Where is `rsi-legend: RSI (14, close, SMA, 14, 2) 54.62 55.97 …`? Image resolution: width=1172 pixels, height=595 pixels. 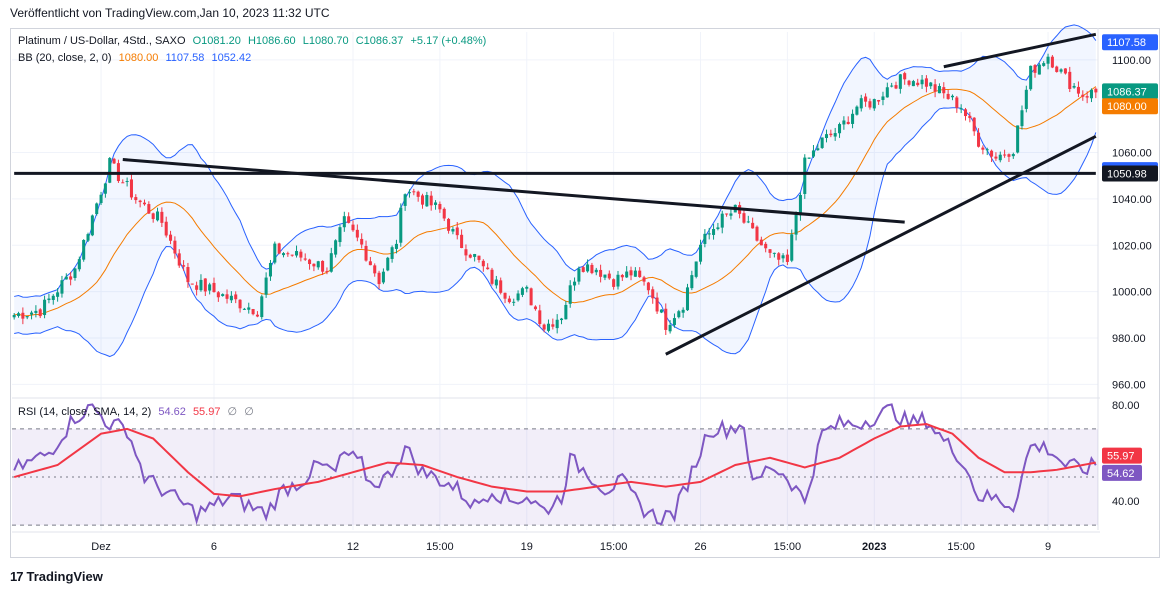 rsi-legend: RSI (14, close, SMA, 14, 2) 54.62 55.97 … is located at coordinates (138, 411).